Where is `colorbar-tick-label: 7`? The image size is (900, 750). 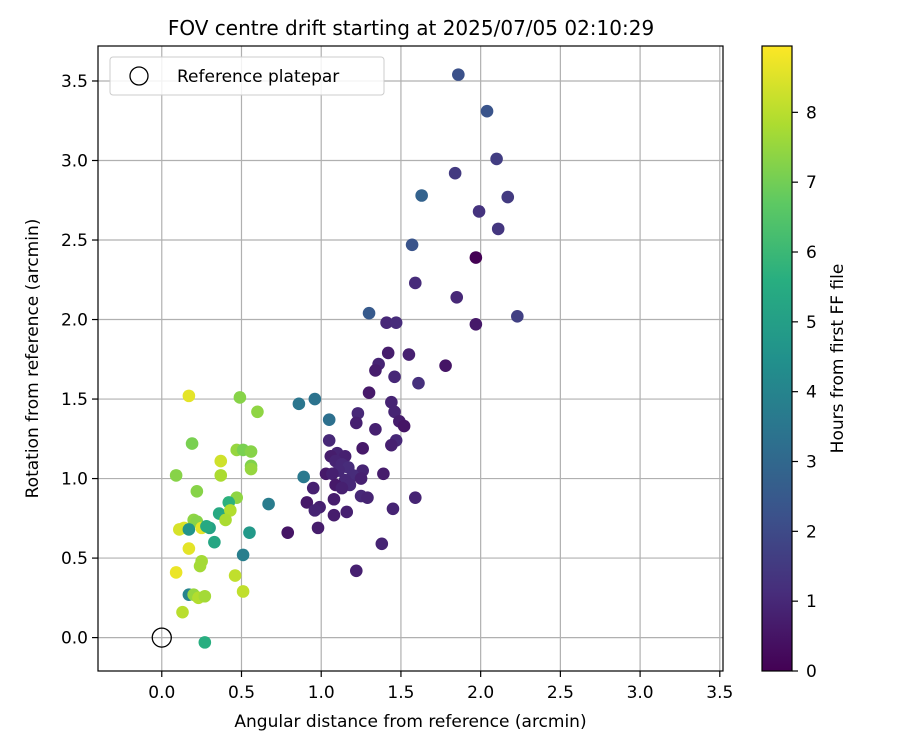
colorbar-tick-label: 7 is located at coordinates (811, 183).